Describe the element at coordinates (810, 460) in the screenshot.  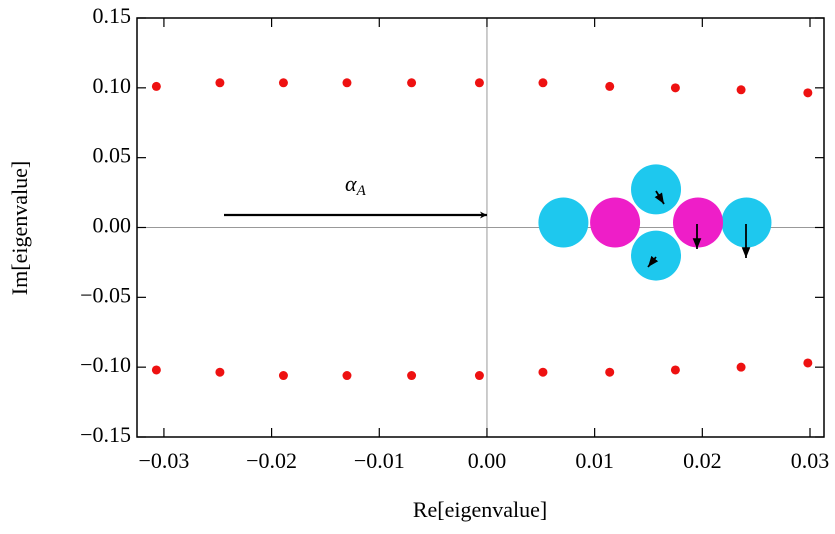
I see `x-tick-label: 0.03` at that location.